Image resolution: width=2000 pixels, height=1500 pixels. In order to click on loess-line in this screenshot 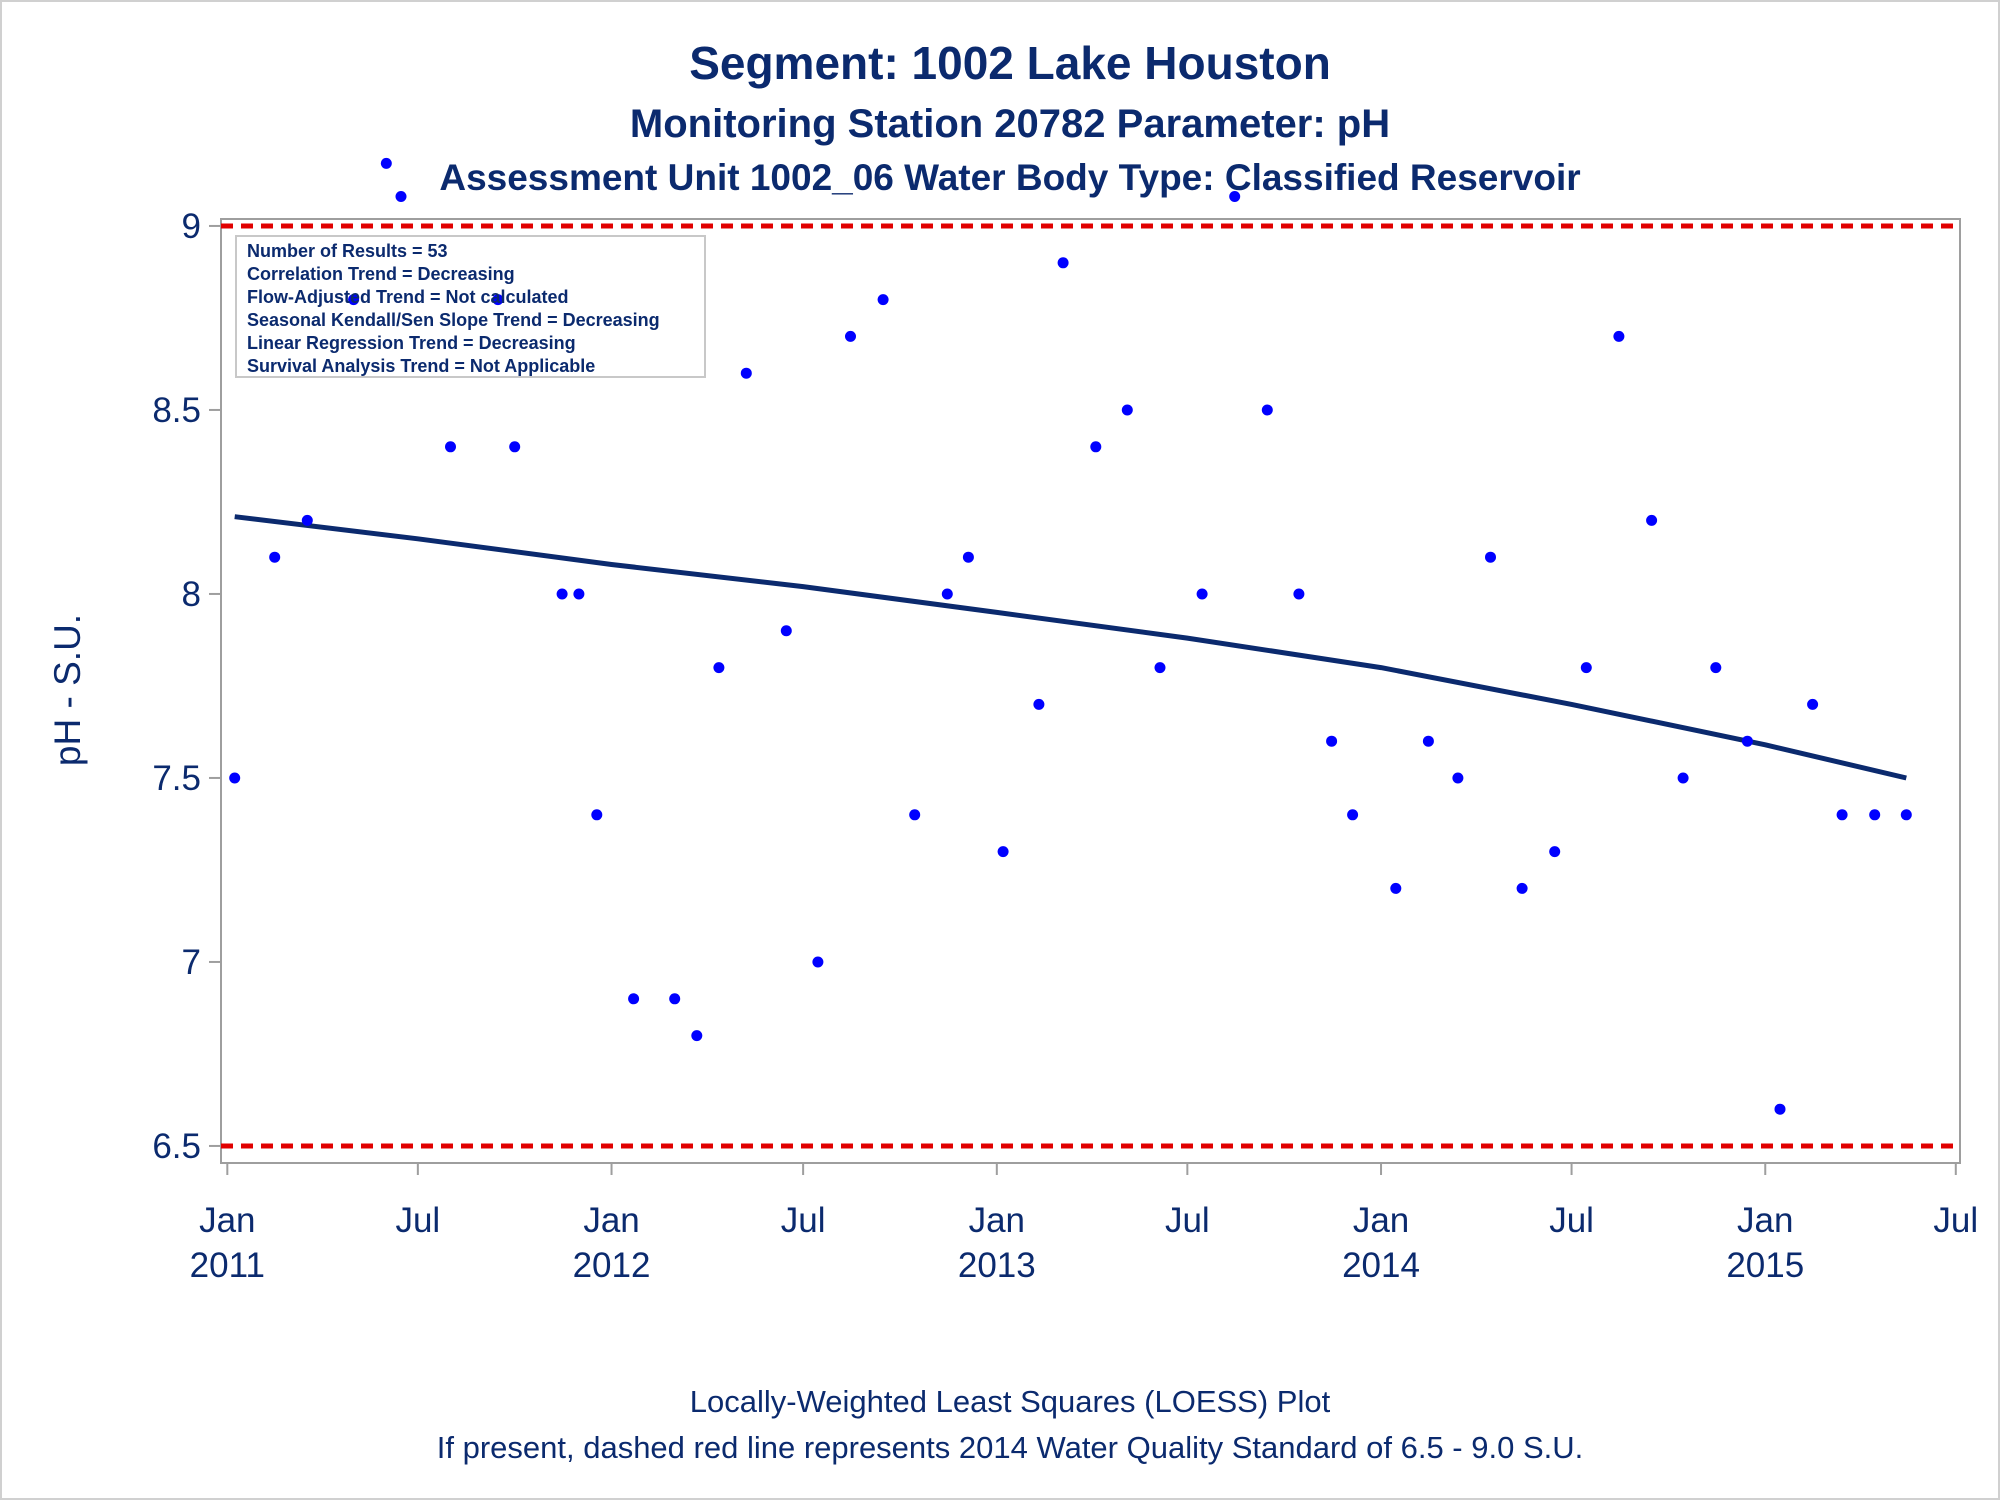, I will do `click(1070, 647)`.